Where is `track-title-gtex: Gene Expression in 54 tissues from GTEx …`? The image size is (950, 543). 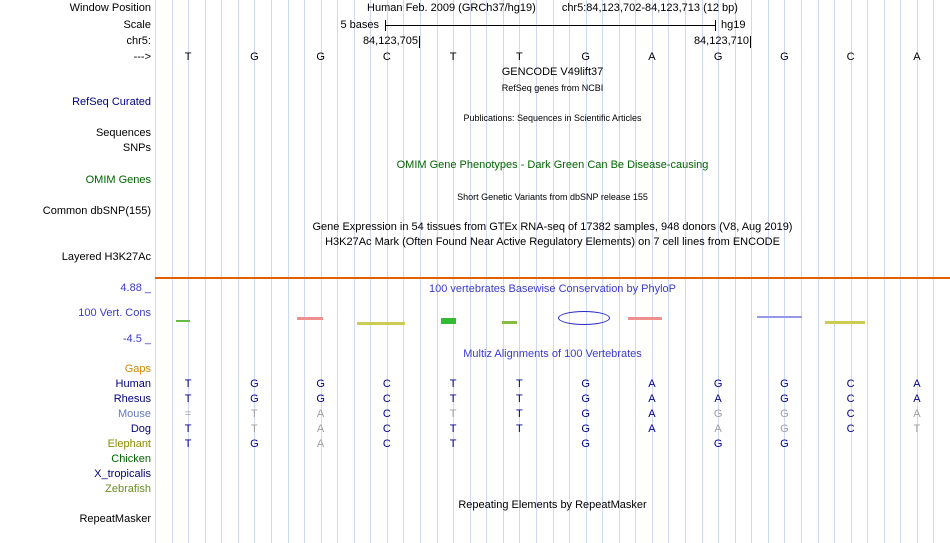
track-title-gtex: Gene Expression in 54 tissues from GTEx … is located at coordinates (552, 227).